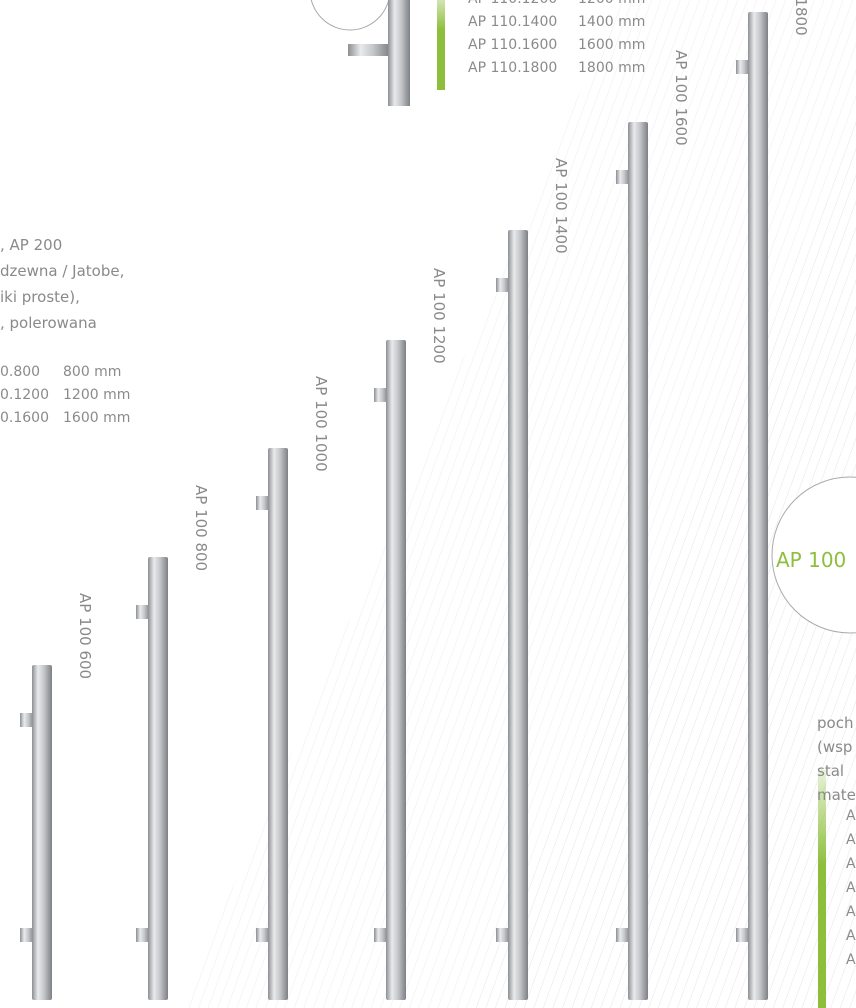 The width and height of the screenshot is (856, 1008). What do you see at coordinates (24, 418) in the screenshot?
I see `model-code: 0.1600` at bounding box center [24, 418].